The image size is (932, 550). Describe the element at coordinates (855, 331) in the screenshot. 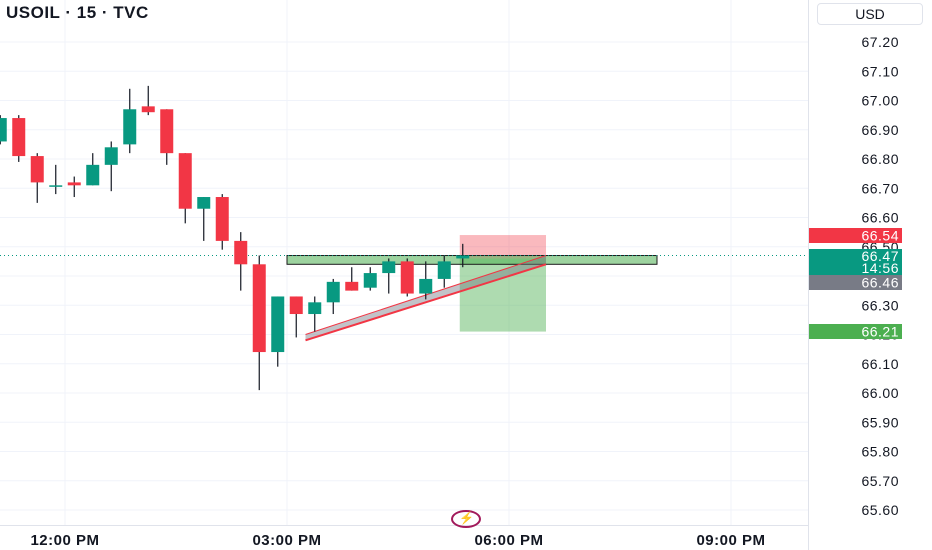

I see `target-price-label-bg` at that location.